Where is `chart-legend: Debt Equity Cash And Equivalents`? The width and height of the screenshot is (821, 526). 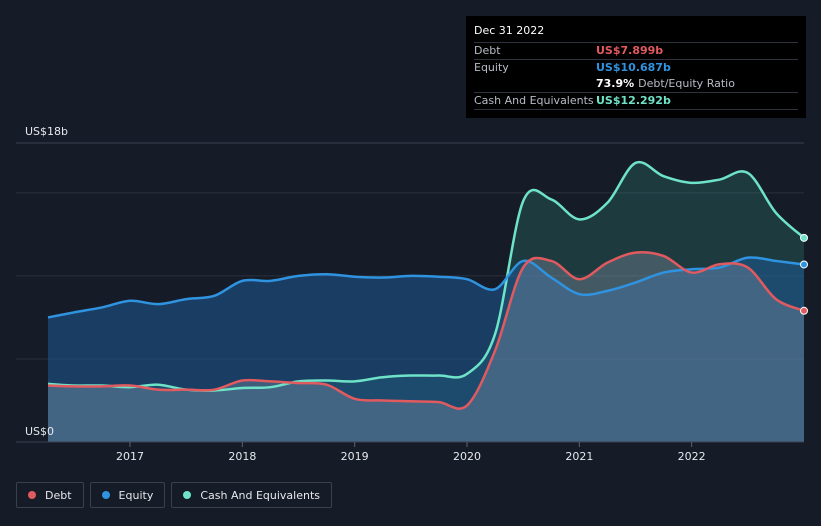
chart-legend: Debt Equity Cash And Equivalents is located at coordinates (174, 495).